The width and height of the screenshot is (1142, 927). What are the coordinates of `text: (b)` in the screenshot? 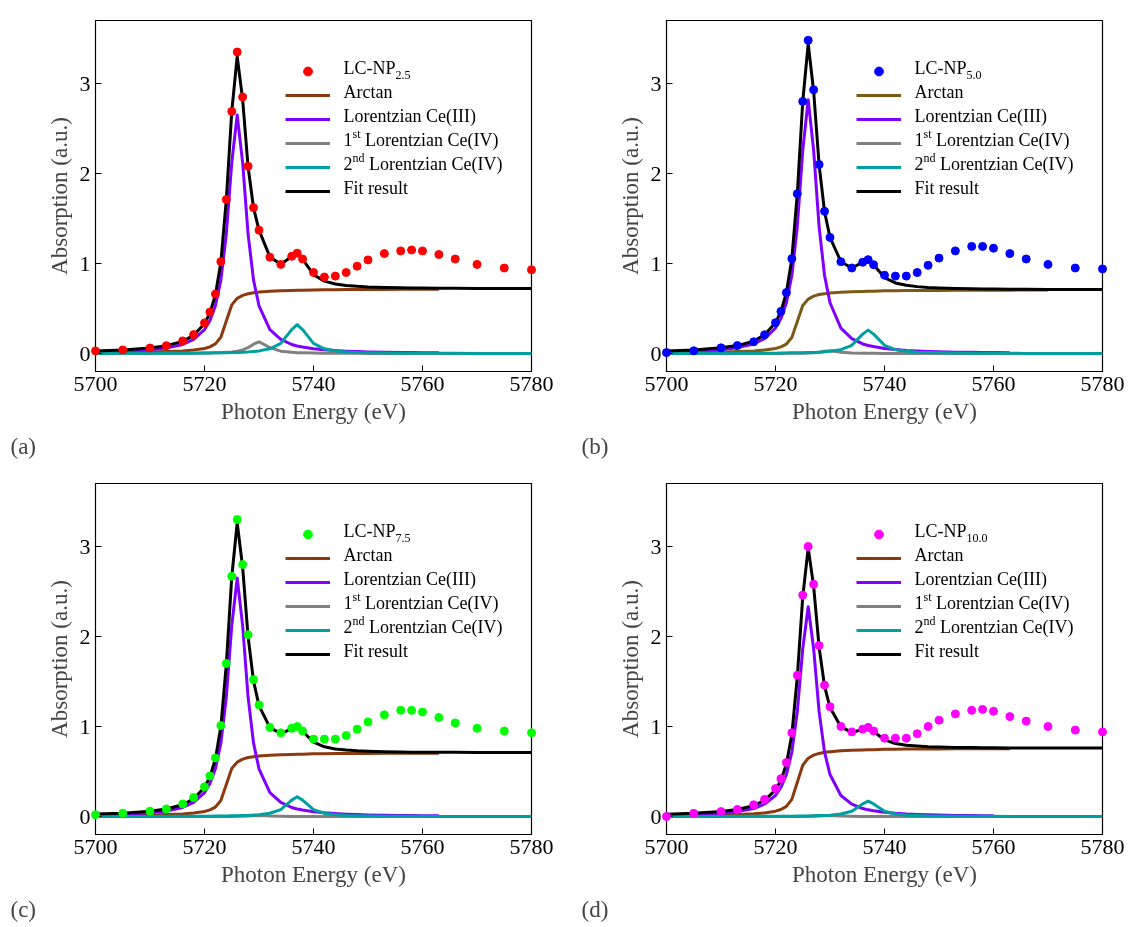 It's located at (595, 446).